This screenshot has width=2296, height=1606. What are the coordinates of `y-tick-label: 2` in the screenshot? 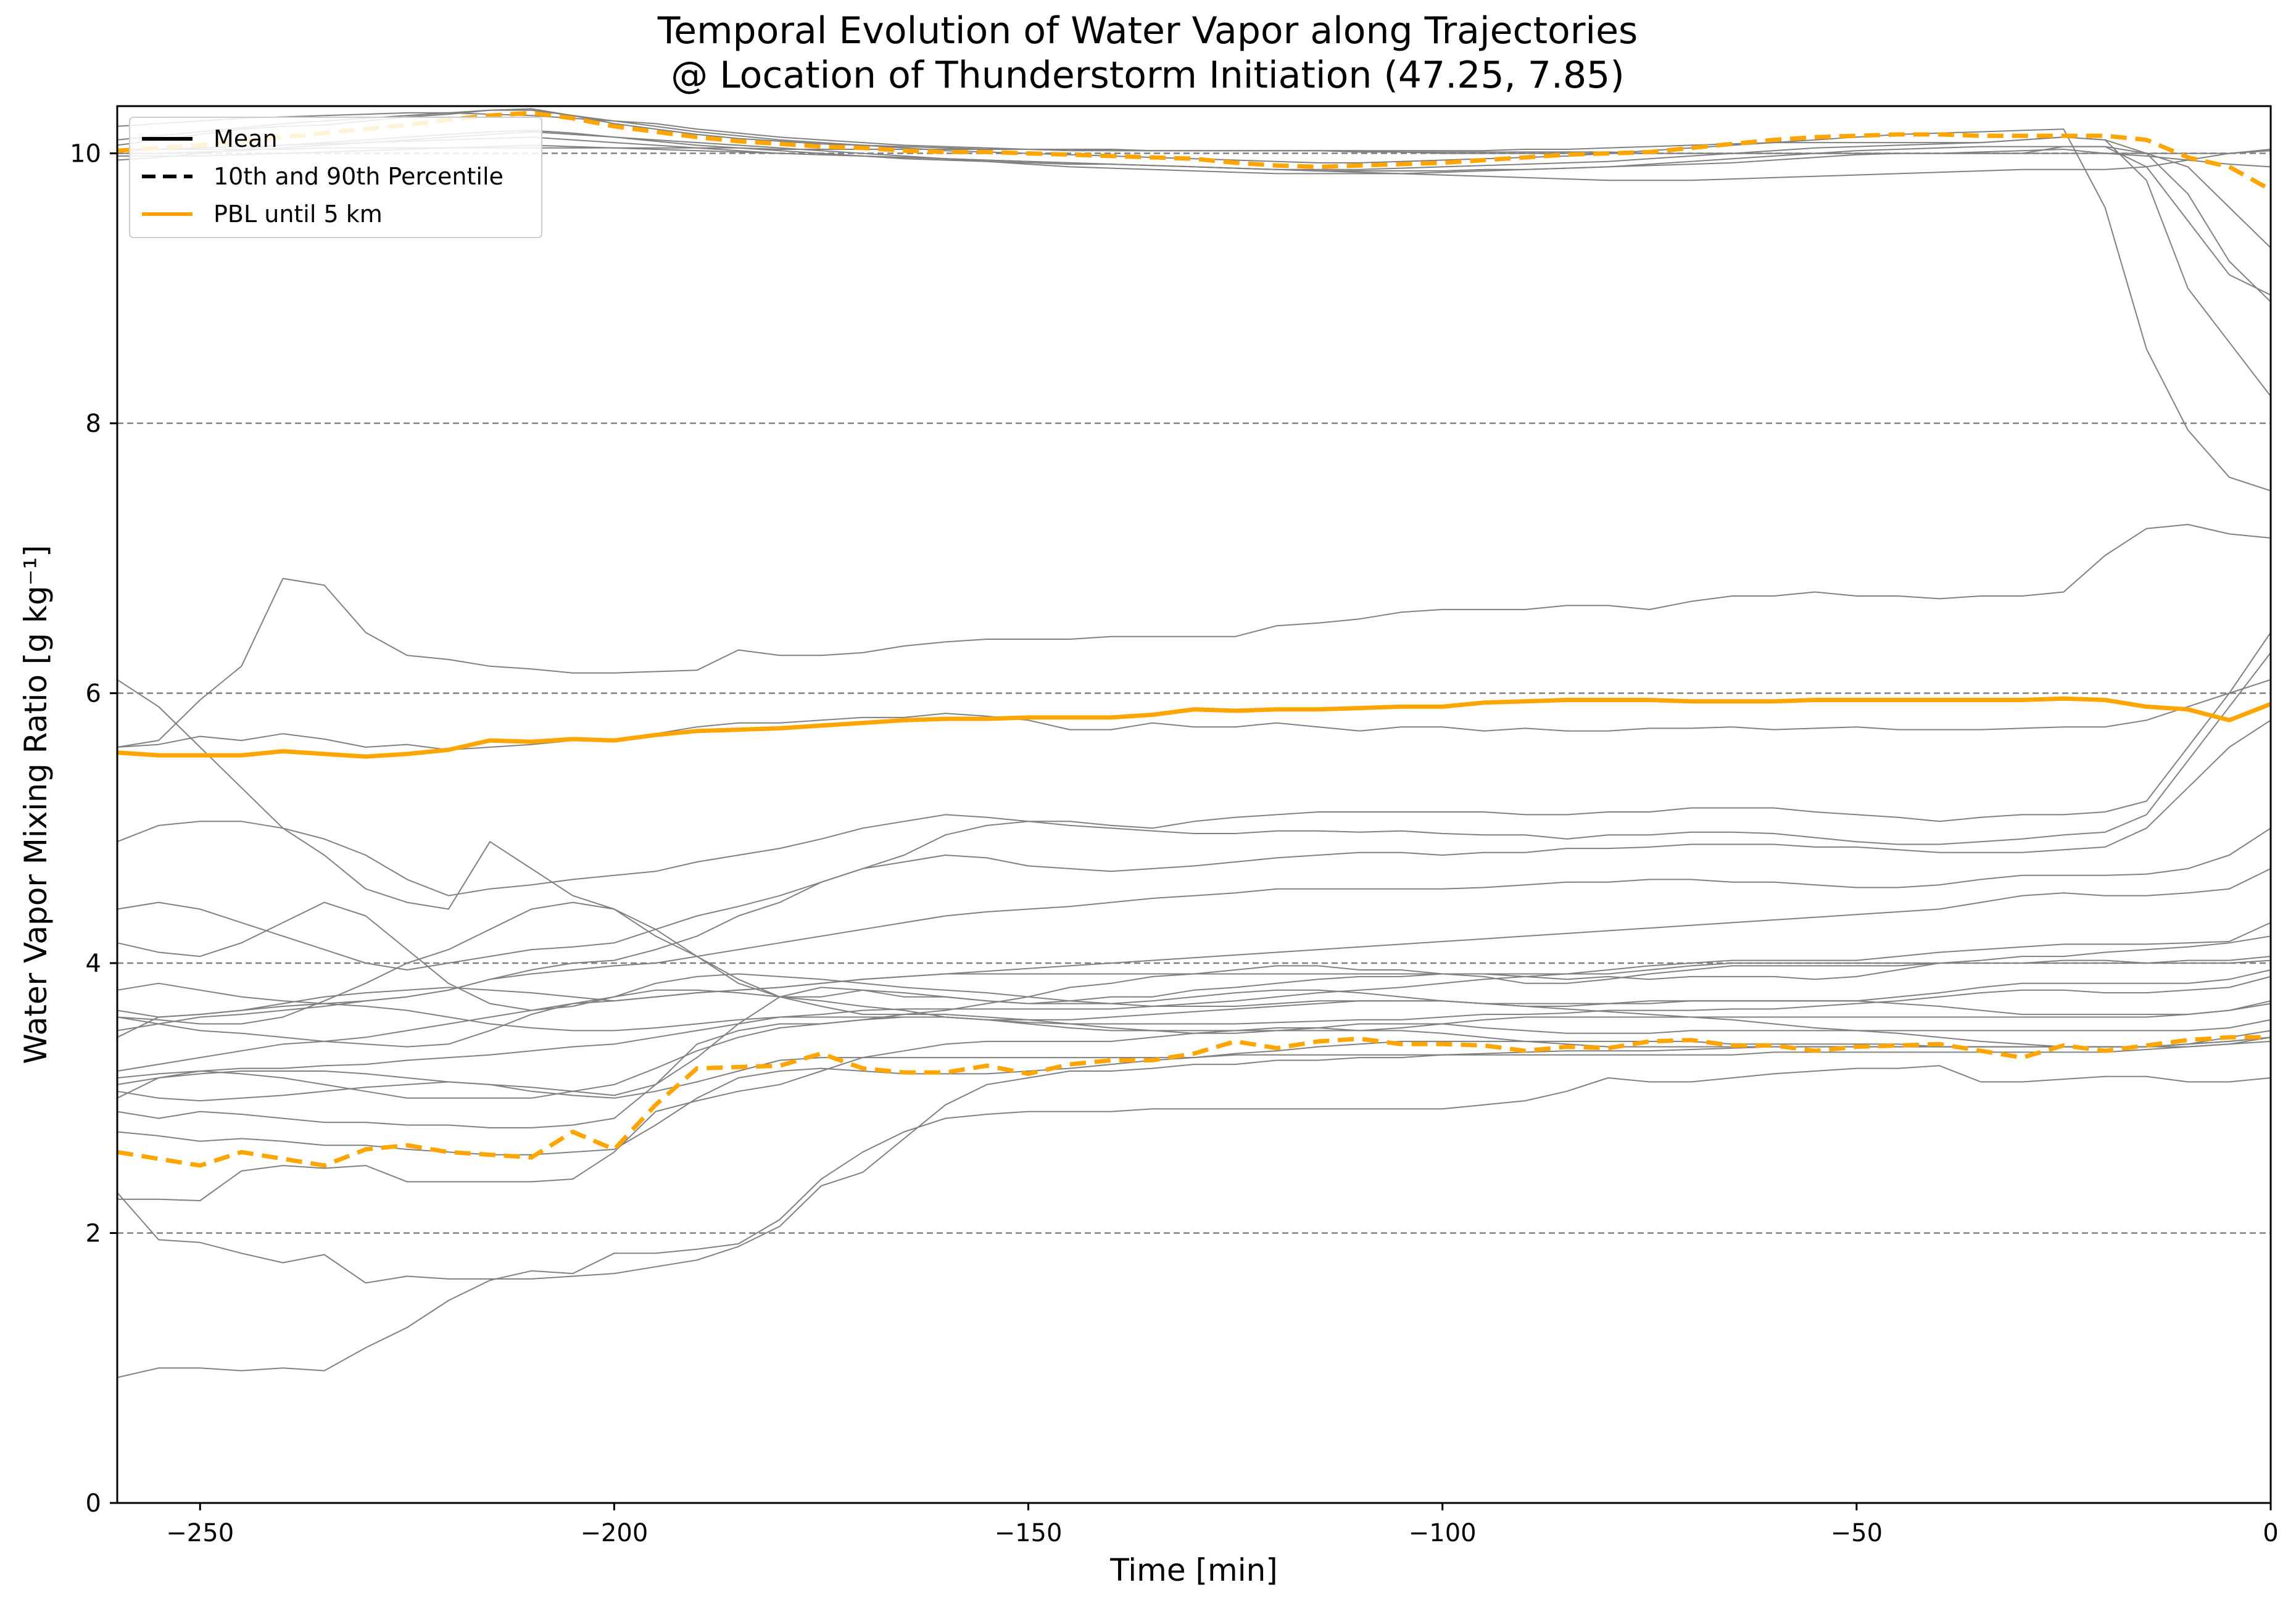 It's located at (93, 1234).